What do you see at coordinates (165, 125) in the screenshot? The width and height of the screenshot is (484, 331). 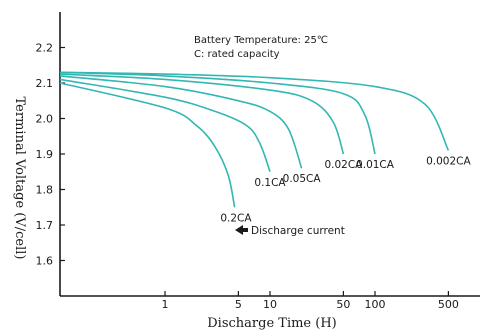 I see `series-line-0_1CA` at bounding box center [165, 125].